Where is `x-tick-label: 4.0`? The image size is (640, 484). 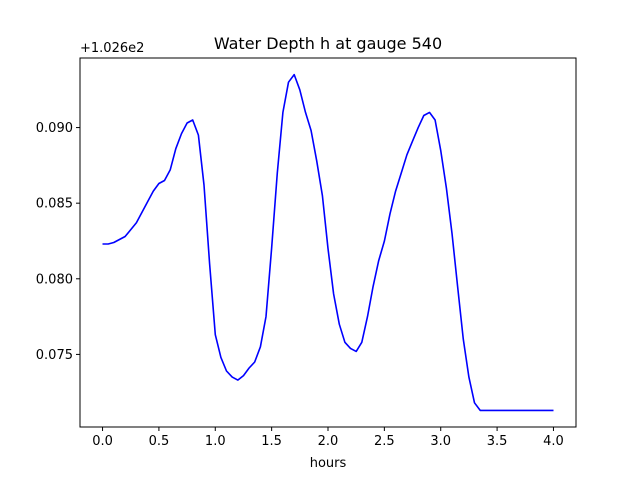 x-tick-label: 4.0 is located at coordinates (553, 441).